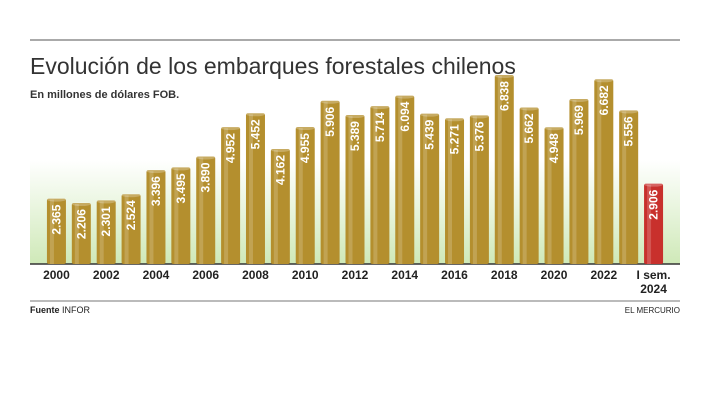 The width and height of the screenshot is (709, 404). I want to click on value-label: 5.969, so click(579, 120).